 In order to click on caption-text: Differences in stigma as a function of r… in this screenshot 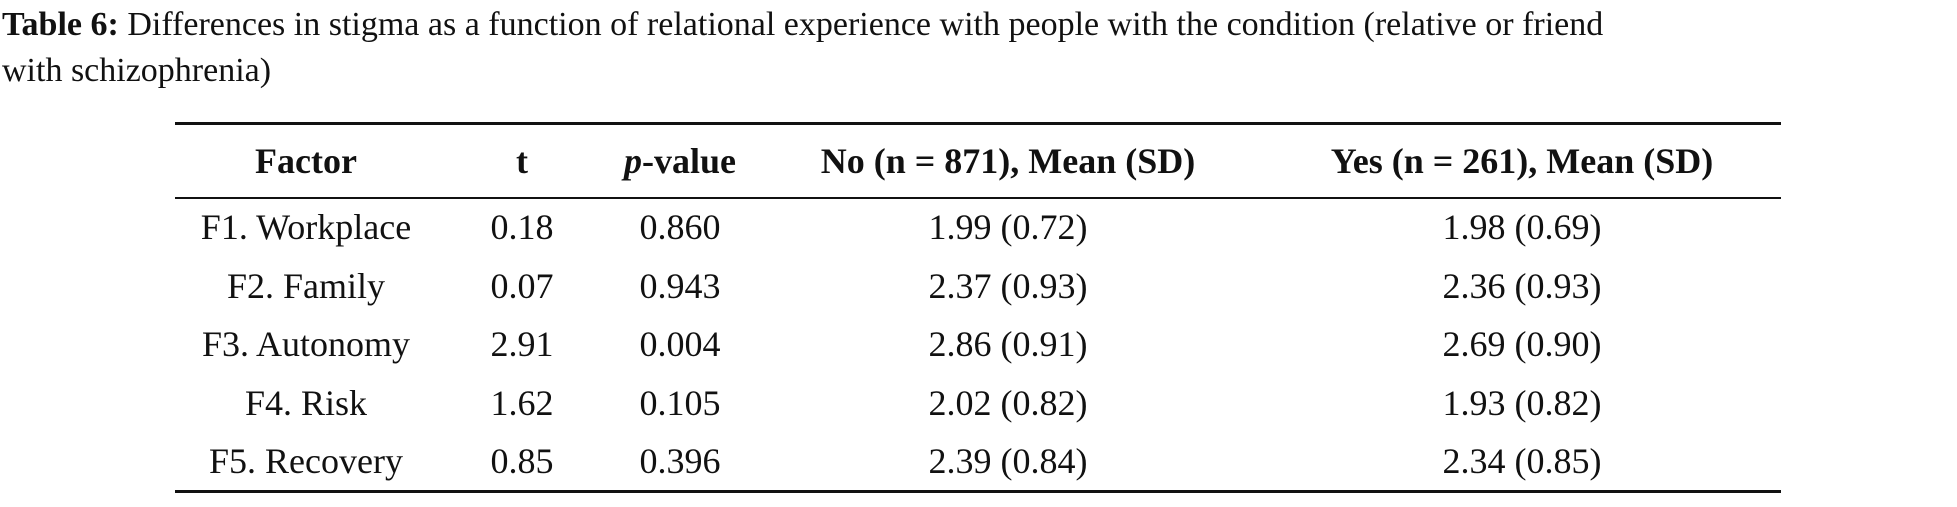, I will do `click(865, 24)`.